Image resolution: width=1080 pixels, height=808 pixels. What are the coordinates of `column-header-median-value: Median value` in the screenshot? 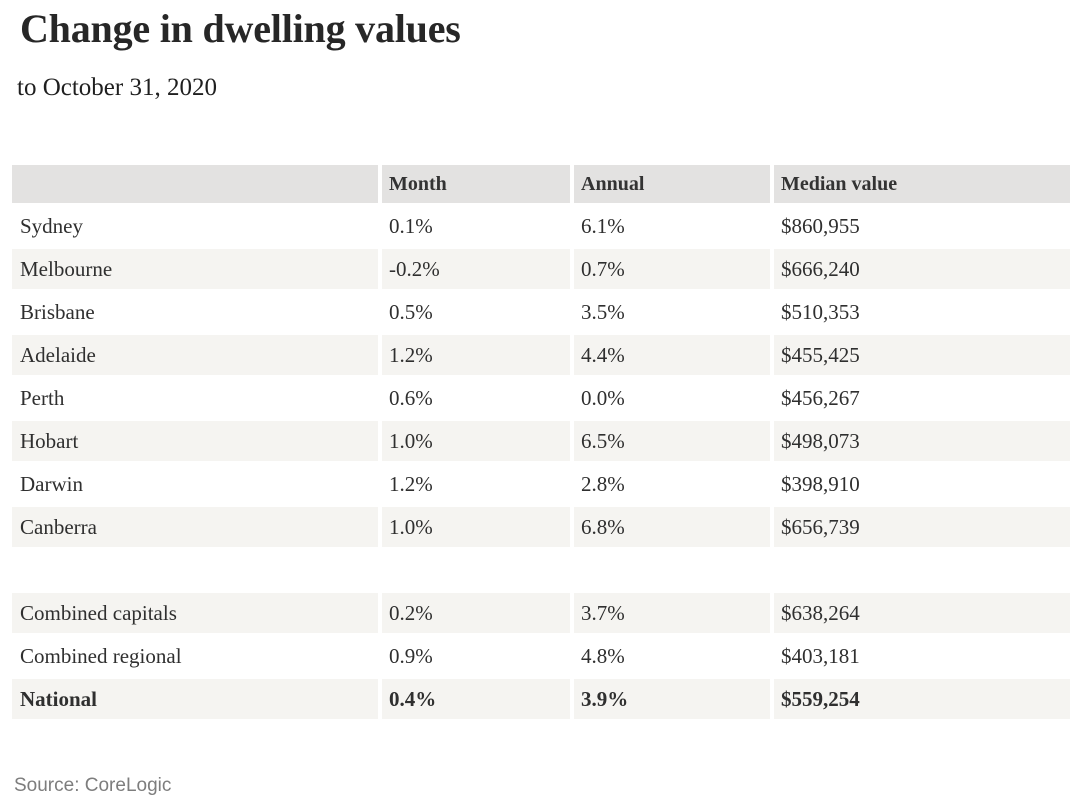 It's located at (922, 184).